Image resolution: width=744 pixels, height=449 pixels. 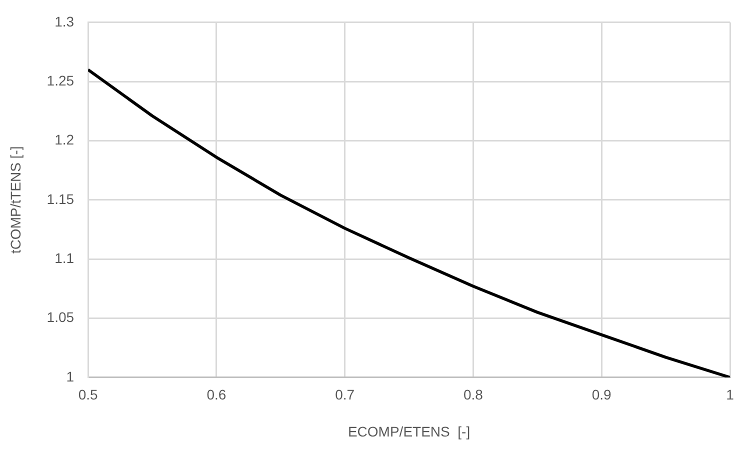 What do you see at coordinates (602, 394) in the screenshot?
I see `x-tick-label: 0.9` at bounding box center [602, 394].